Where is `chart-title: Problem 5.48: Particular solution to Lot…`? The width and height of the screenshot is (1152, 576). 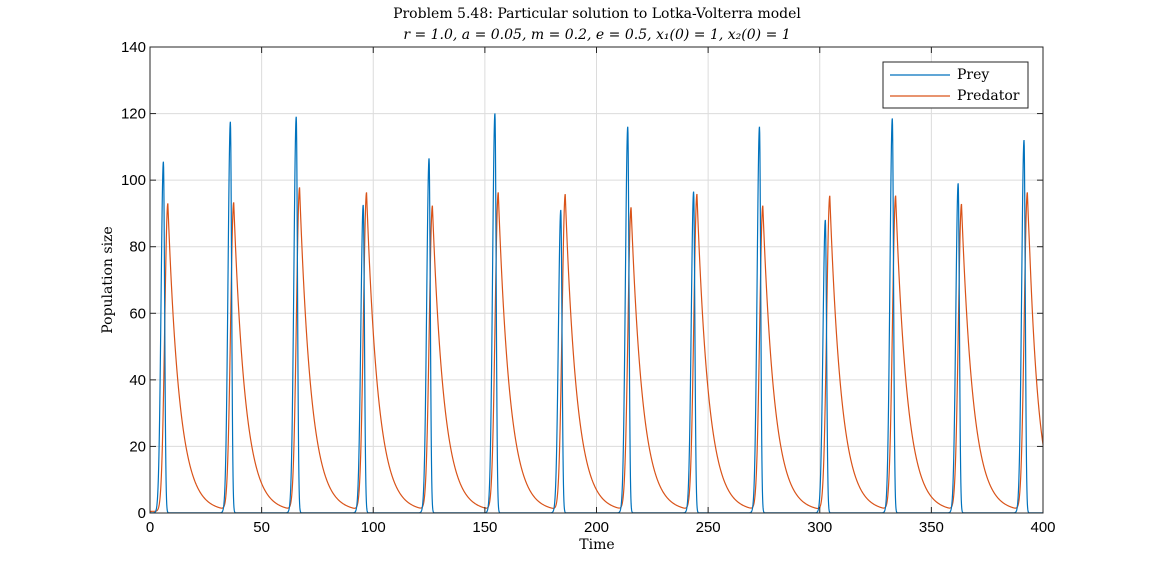
chart-title: Problem 5.48: Particular solution to Lot… is located at coordinates (597, 14).